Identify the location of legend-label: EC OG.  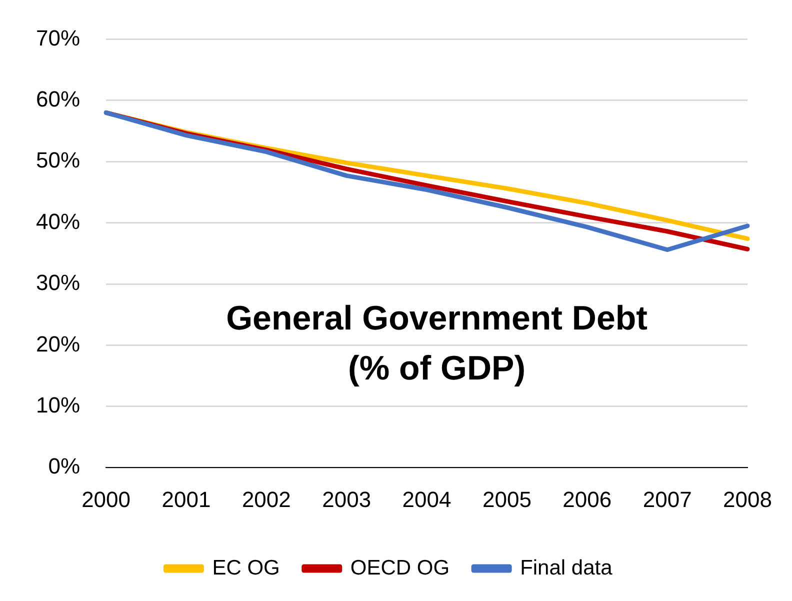
(246, 568).